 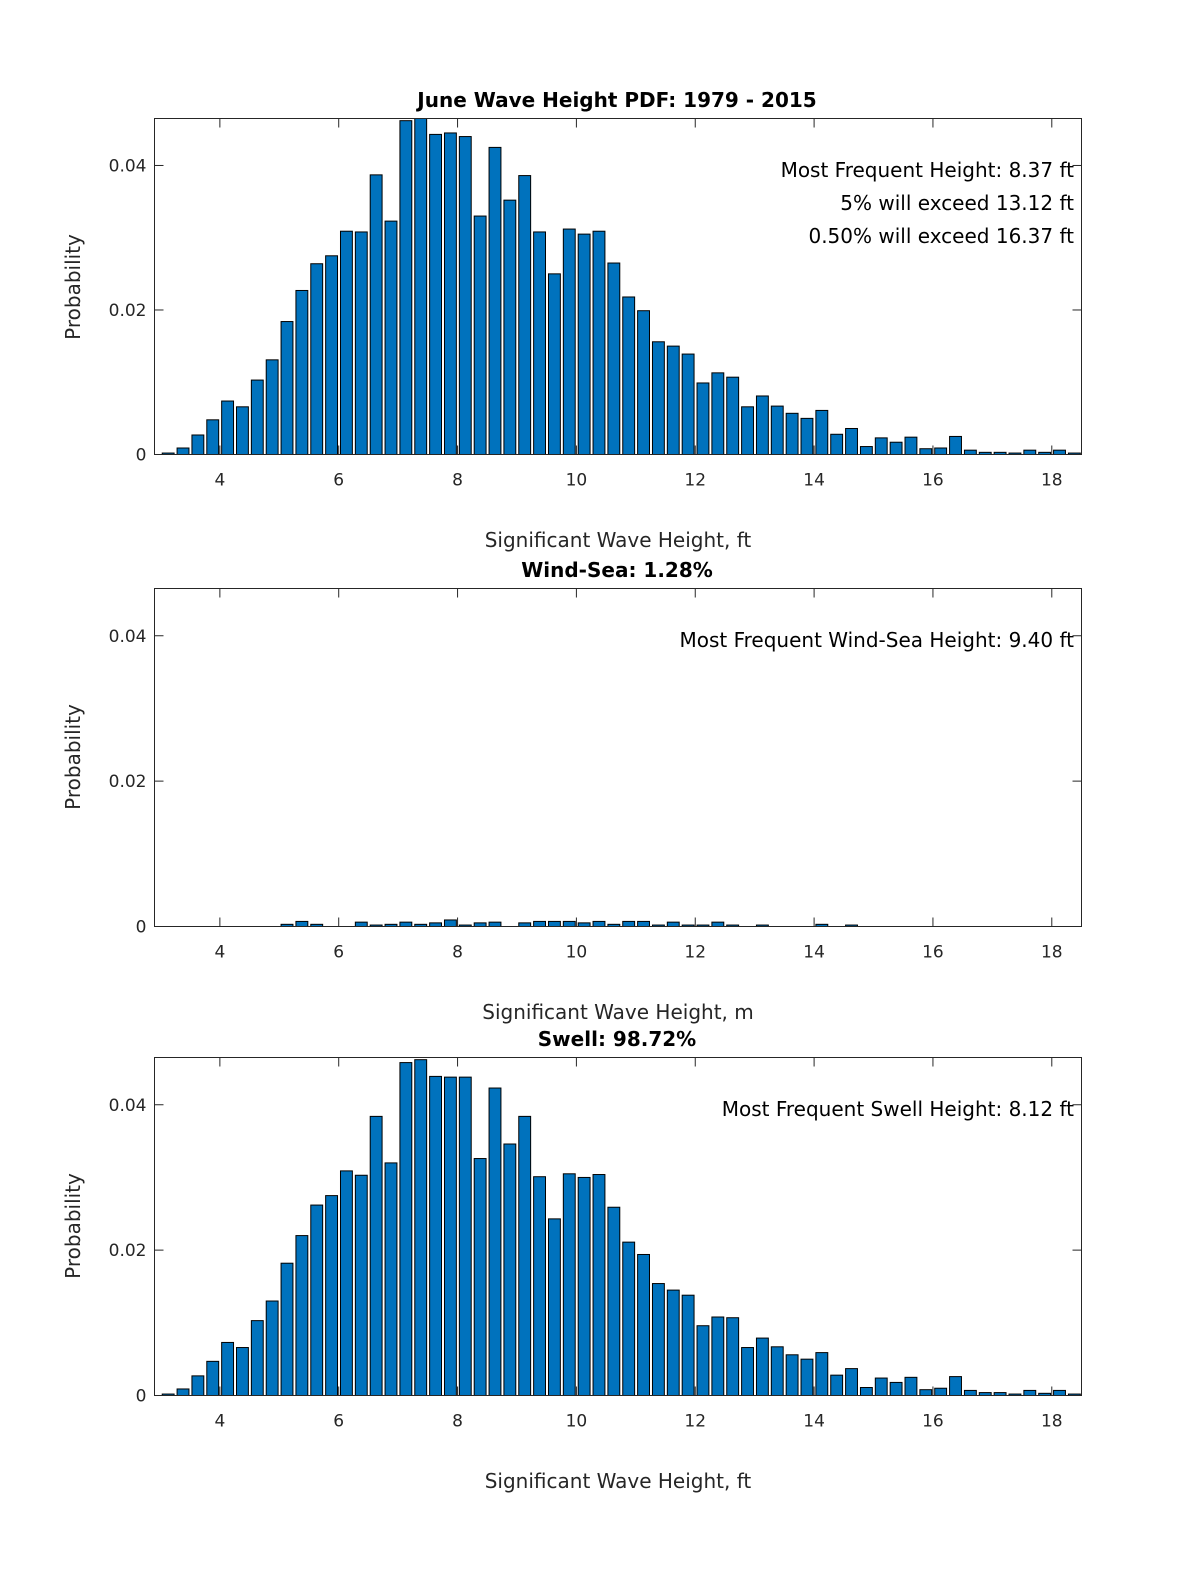 What do you see at coordinates (615, 100) in the screenshot?
I see `chart-title: June Wave Height PDF: 1979 - 2015` at bounding box center [615, 100].